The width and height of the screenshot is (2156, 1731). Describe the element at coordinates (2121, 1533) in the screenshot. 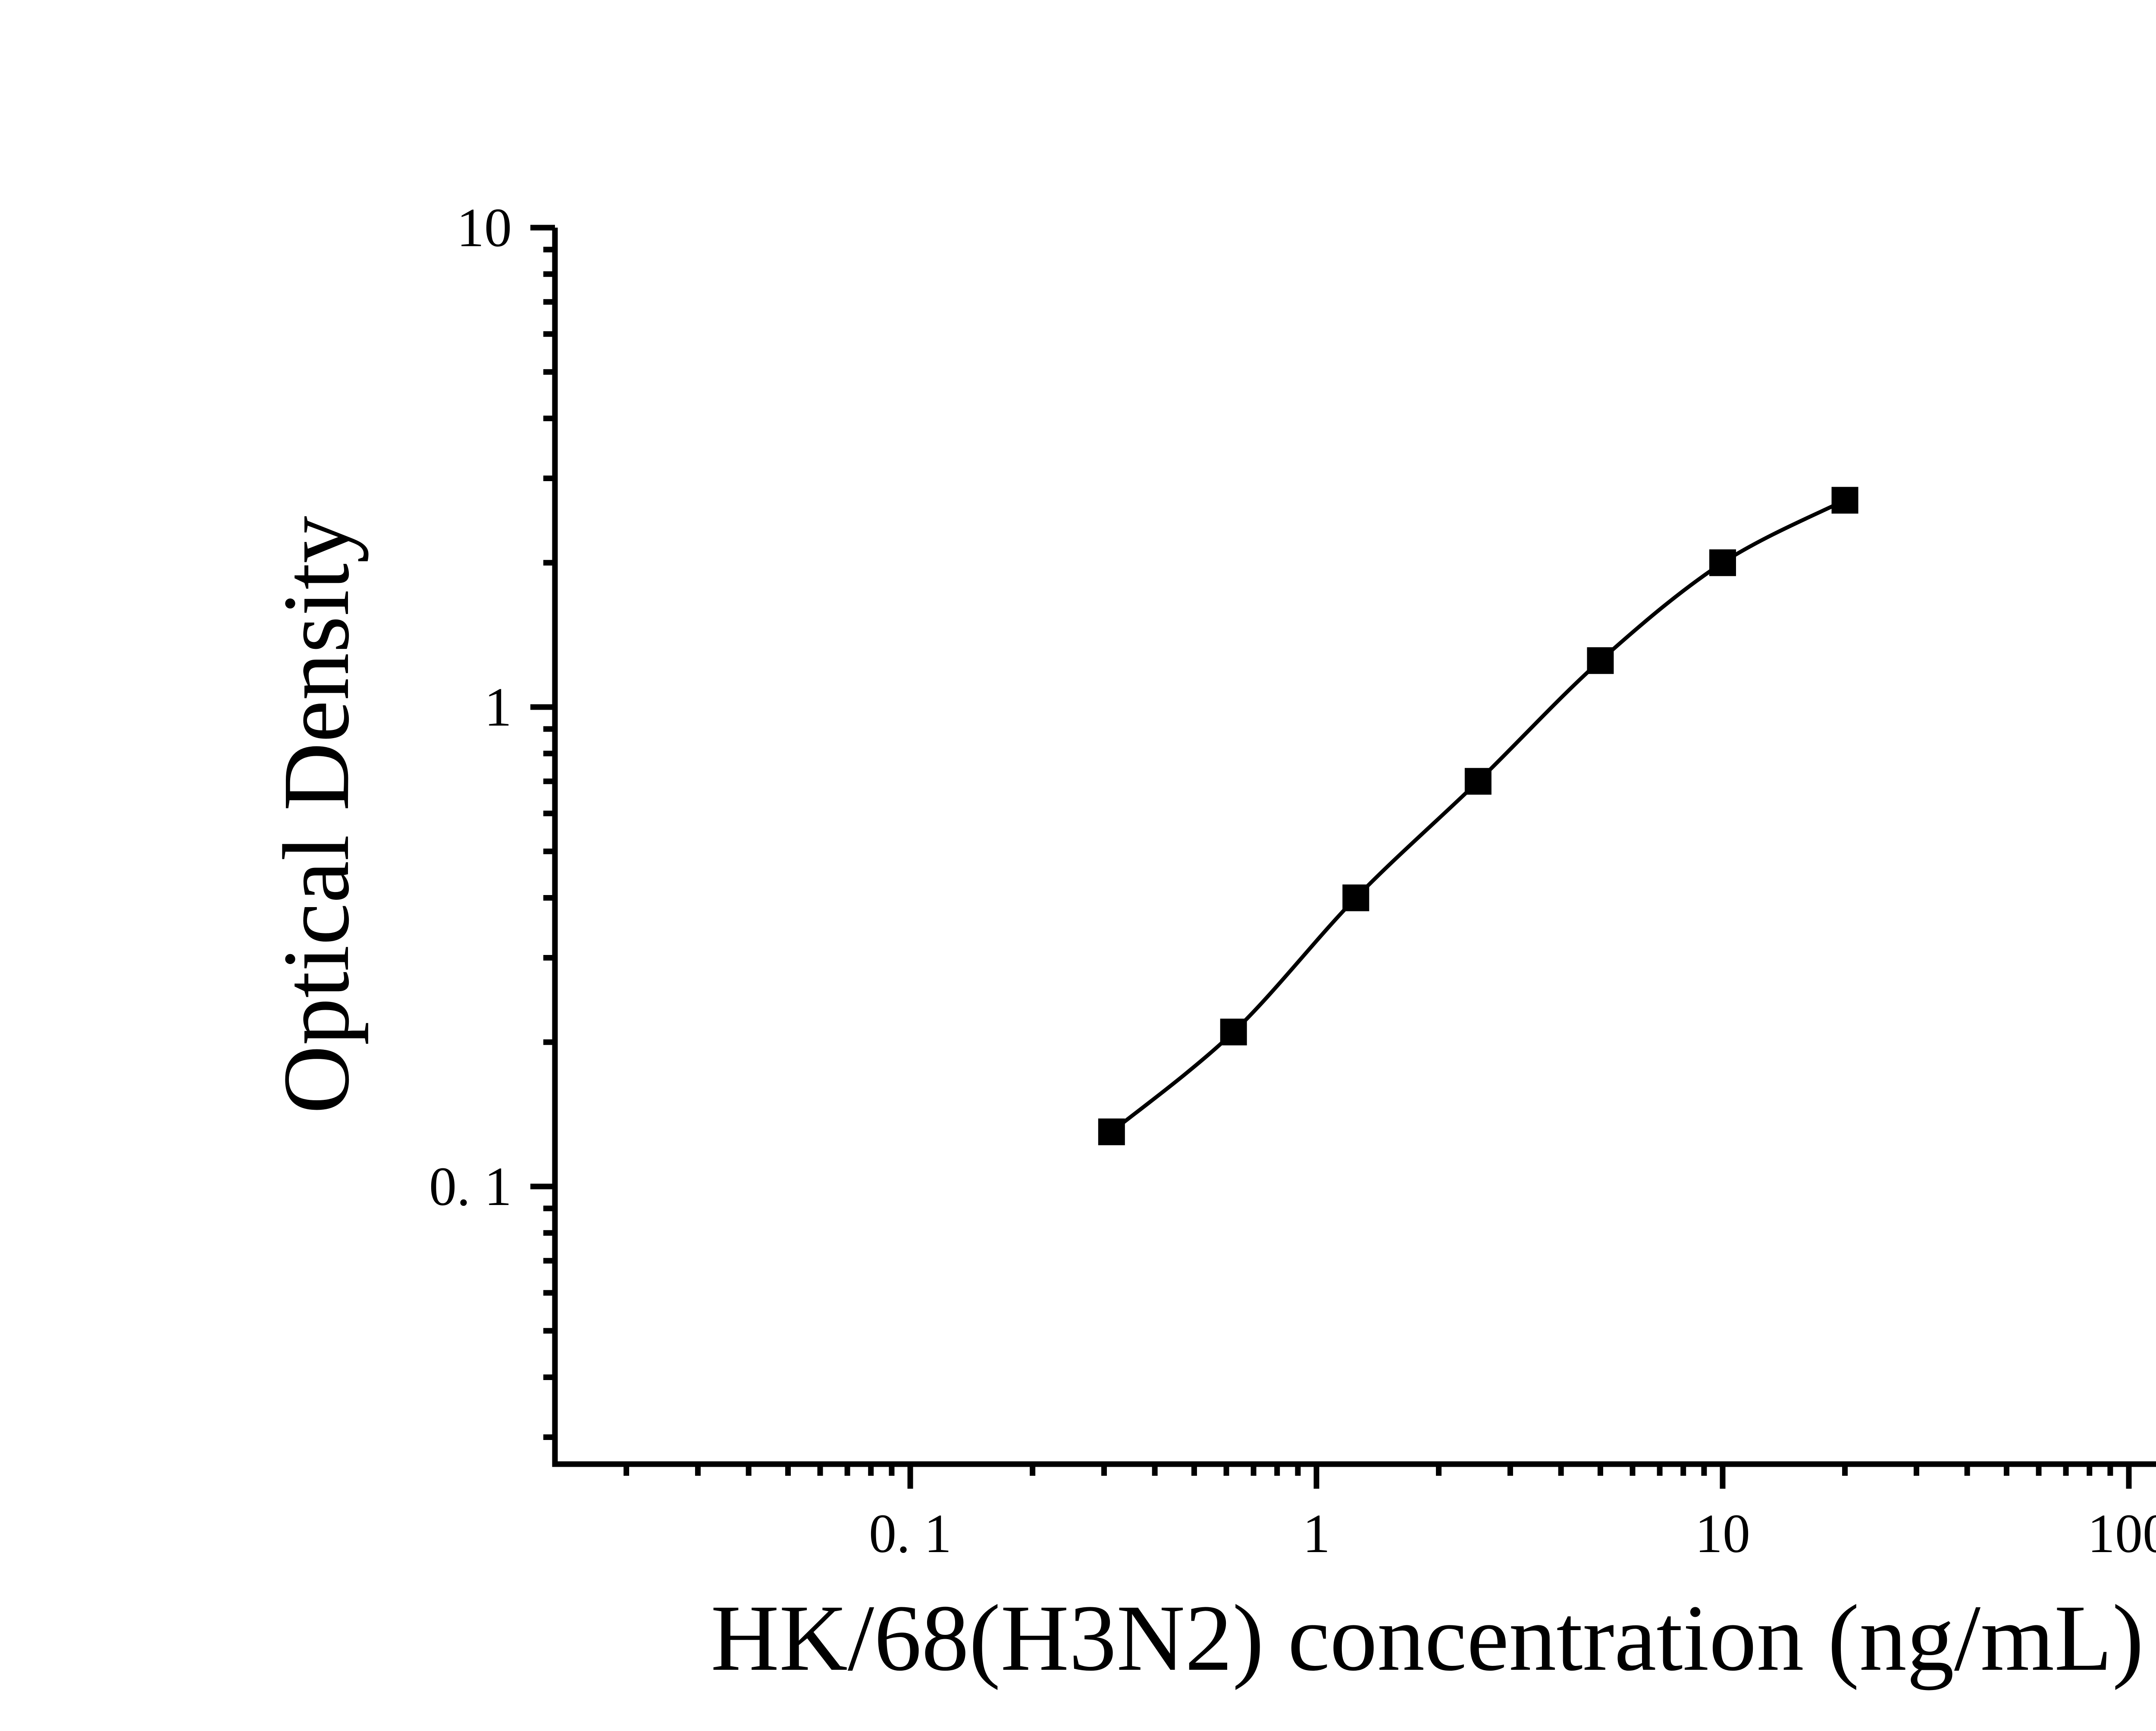

I see `x-tick-label: 100` at that location.